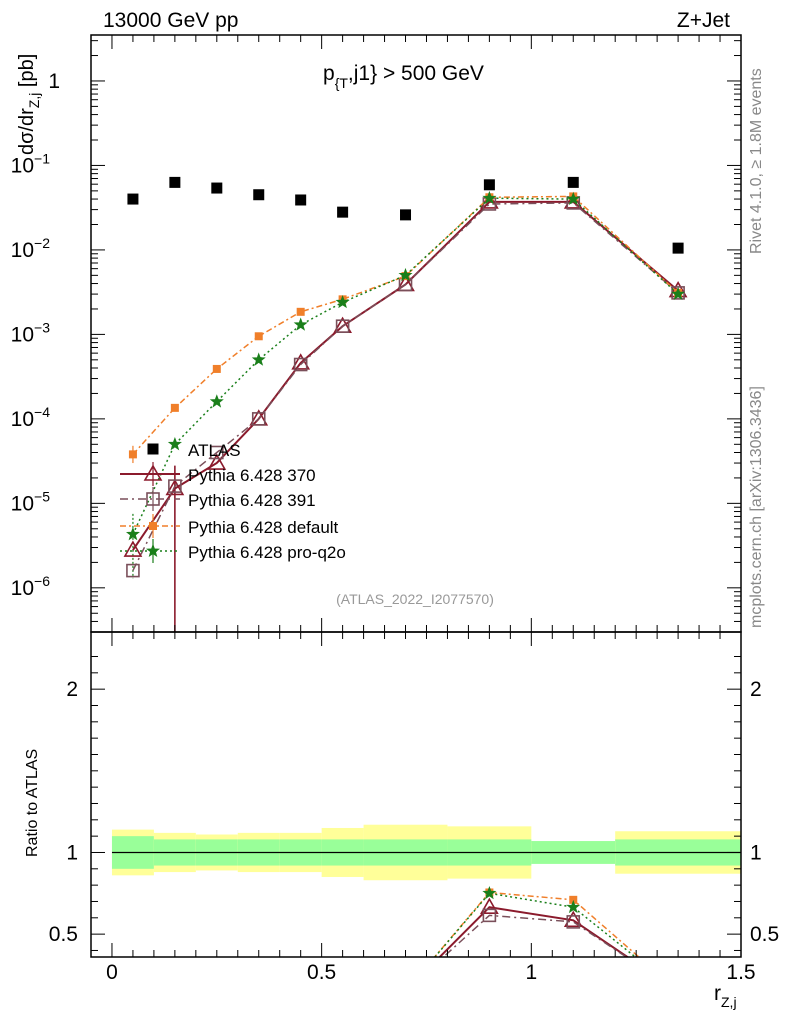 The height and width of the screenshot is (1024, 786). I want to click on y-tick-label-ratio-left: 2, so click(72, 689).